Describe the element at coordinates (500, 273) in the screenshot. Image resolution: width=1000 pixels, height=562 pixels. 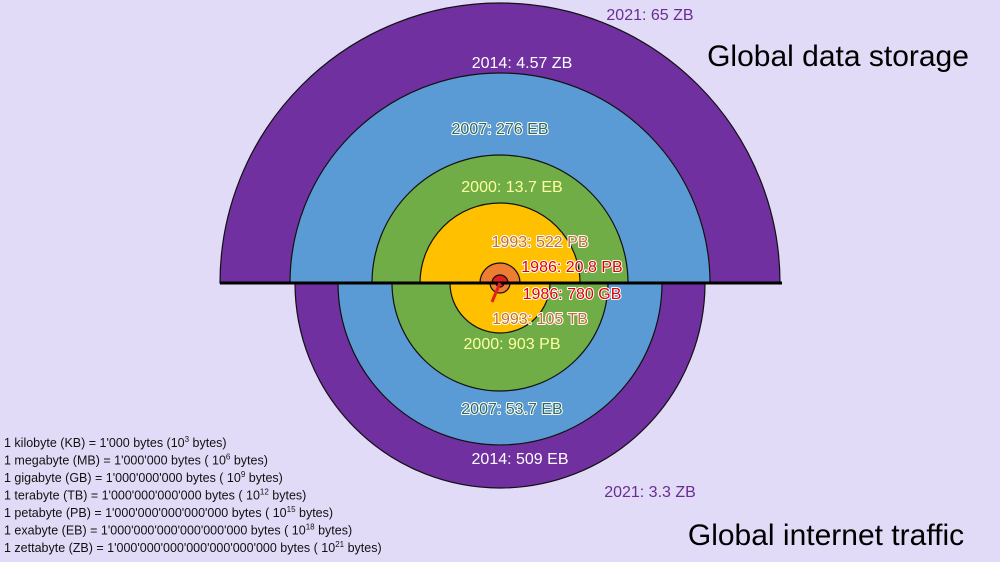
I see `ring-1993` at that location.